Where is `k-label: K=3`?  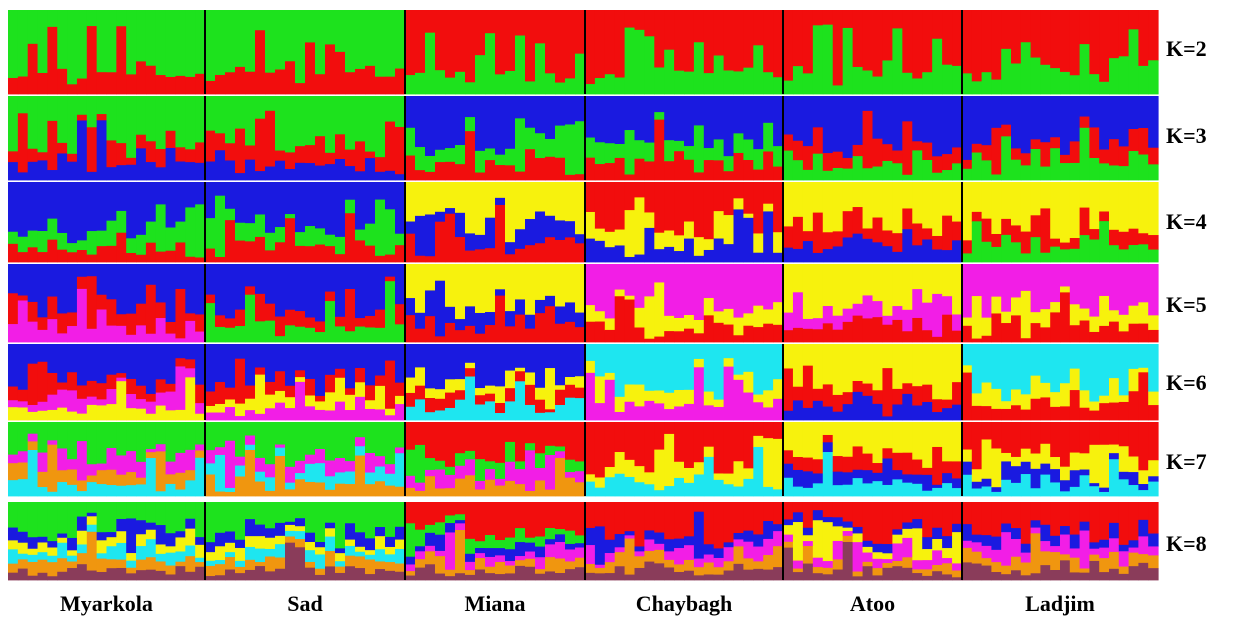
k-label: K=3 is located at coordinates (1186, 135).